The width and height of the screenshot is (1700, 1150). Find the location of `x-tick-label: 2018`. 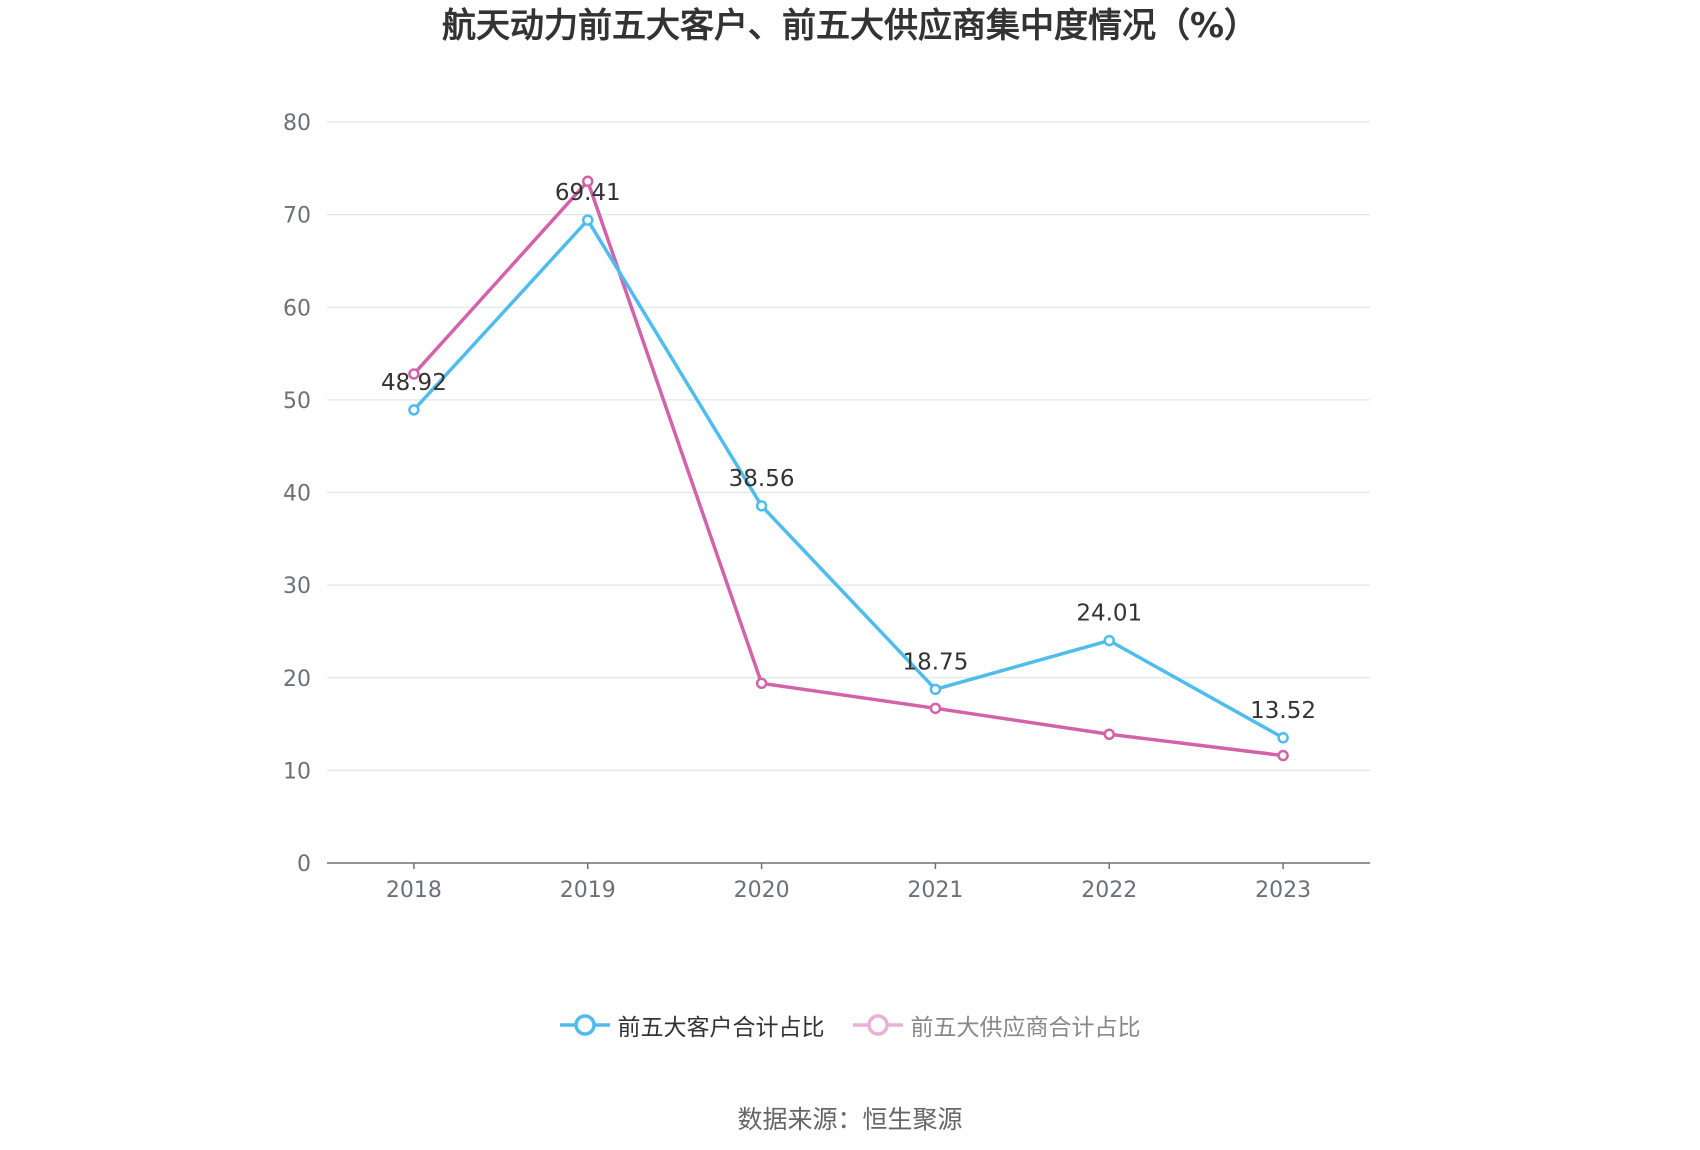

x-tick-label: 2018 is located at coordinates (414, 890).